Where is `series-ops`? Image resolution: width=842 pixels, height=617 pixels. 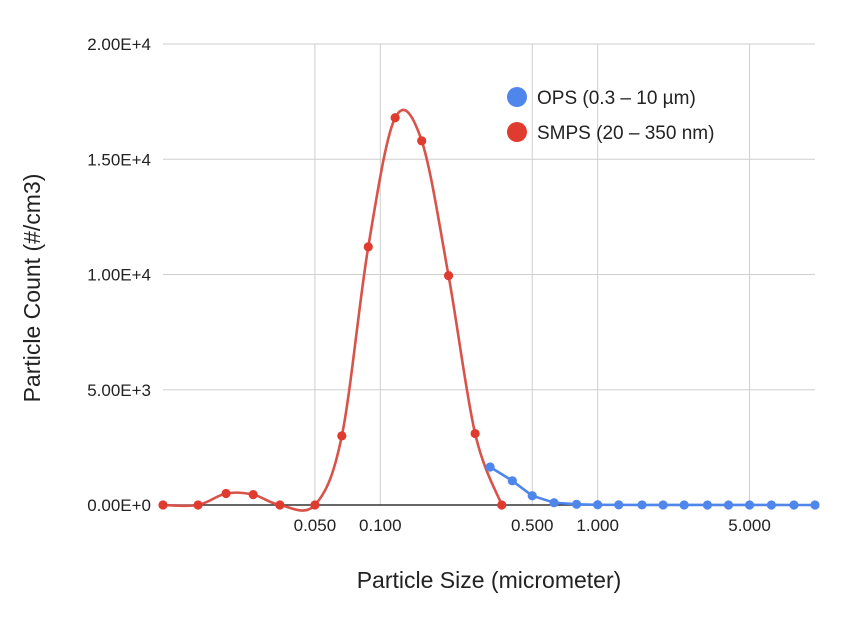
series-ops is located at coordinates (652, 486).